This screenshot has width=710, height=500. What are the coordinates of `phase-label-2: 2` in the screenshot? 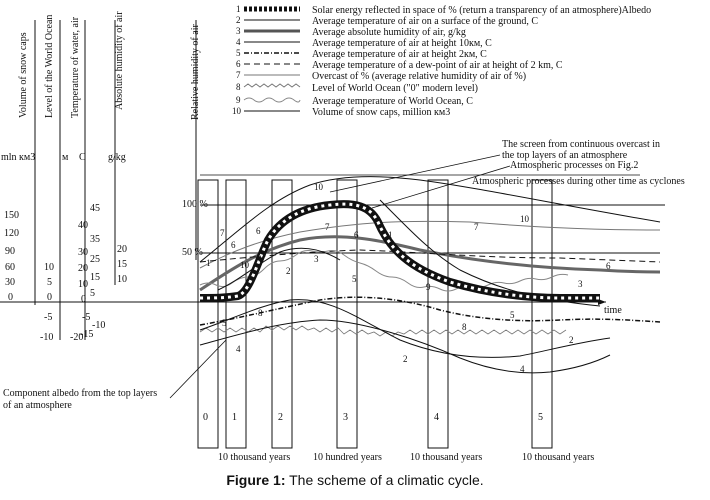 It's located at (280, 417).